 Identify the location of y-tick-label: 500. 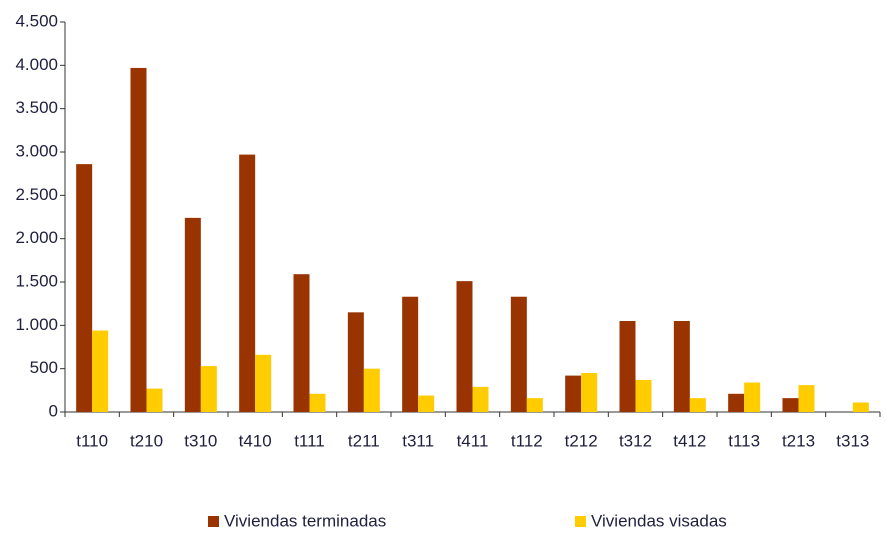
(44, 367).